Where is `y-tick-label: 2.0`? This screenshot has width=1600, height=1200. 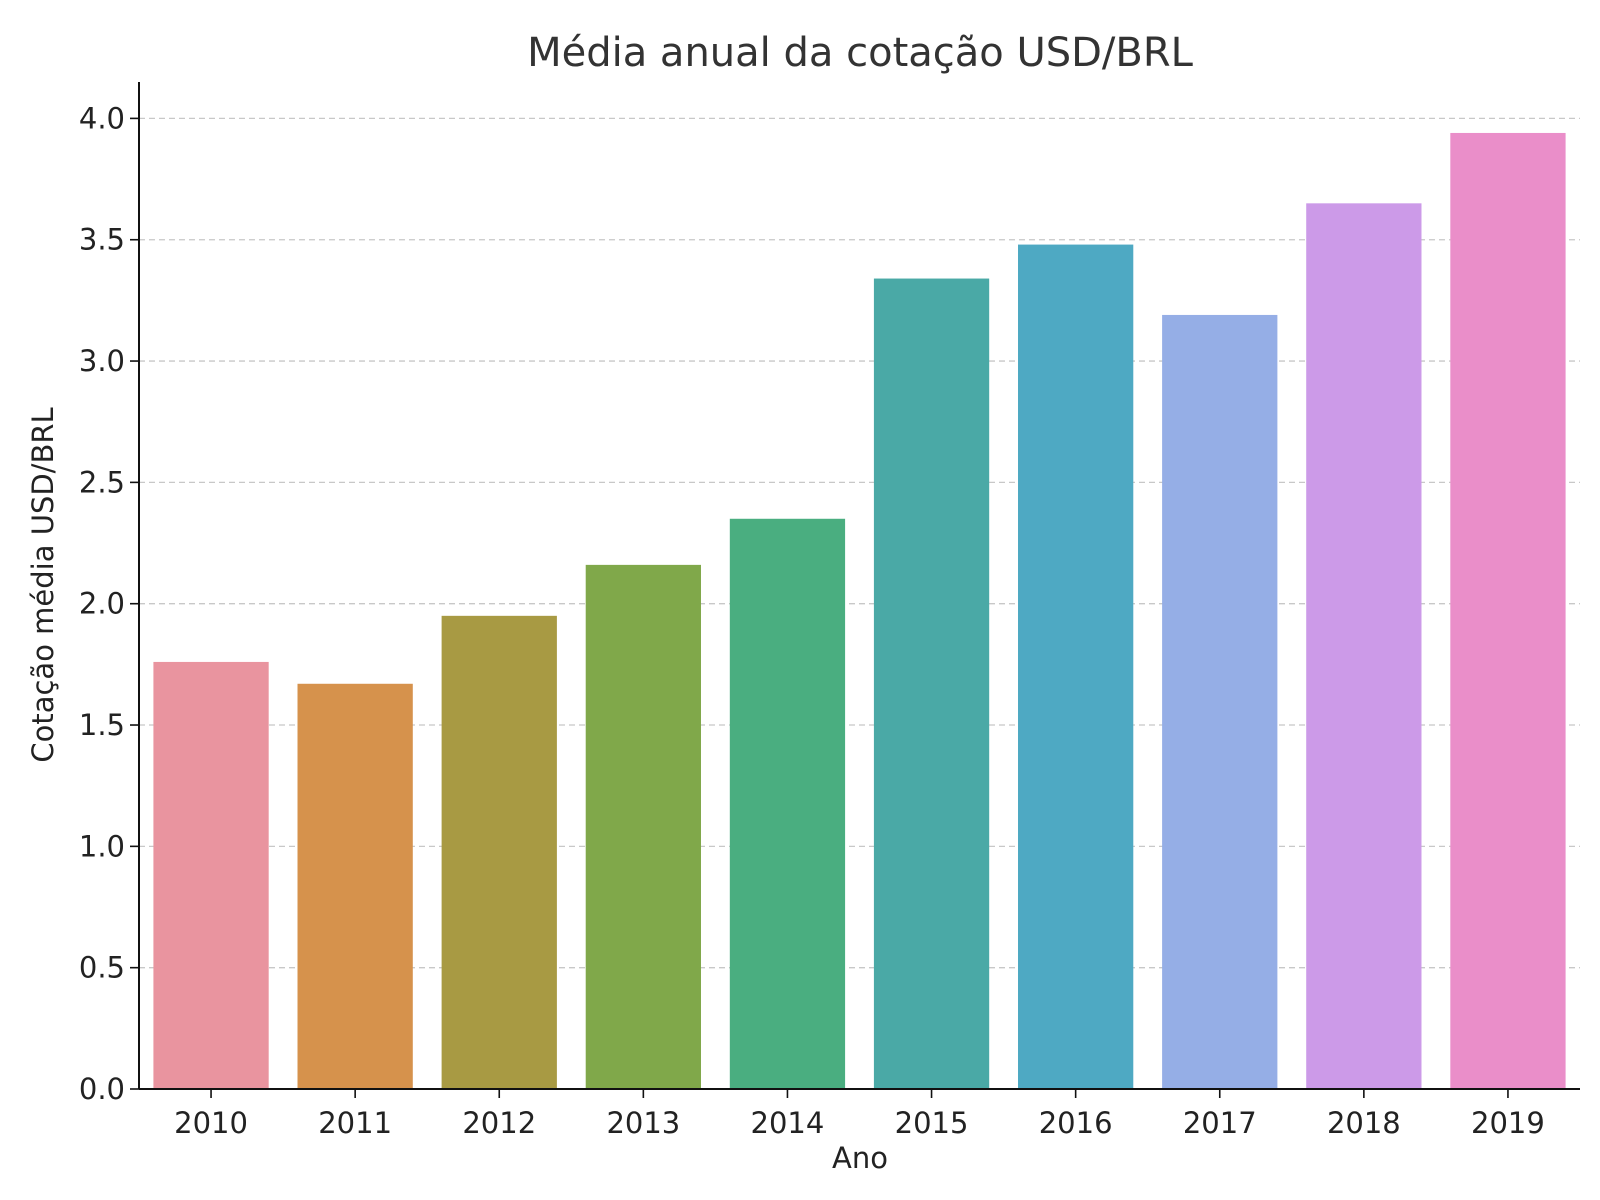 y-tick-label: 2.0 is located at coordinates (102, 604).